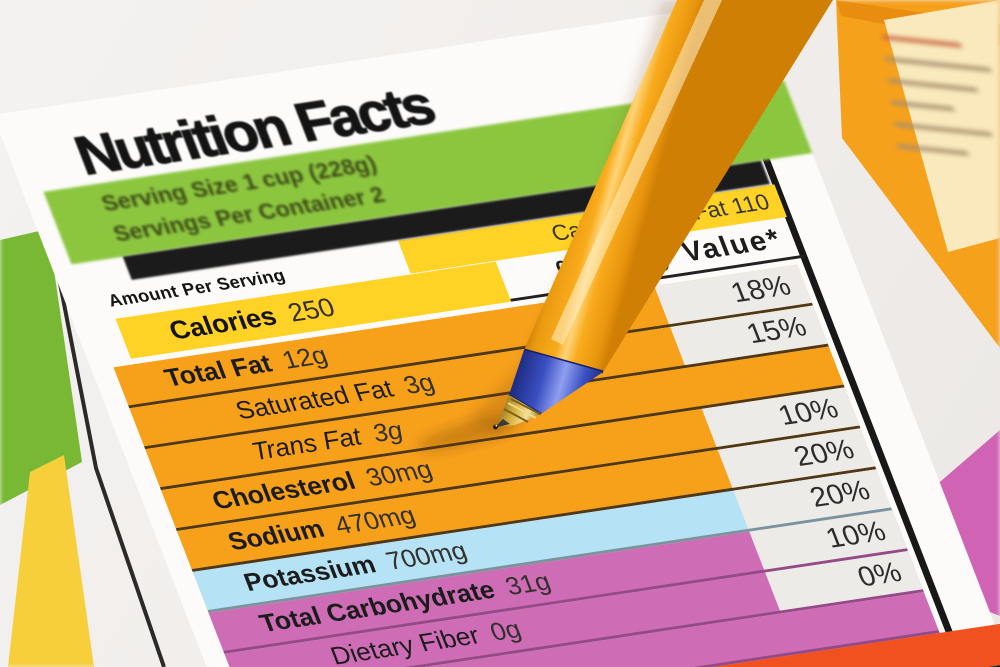 This screenshot has width=1000, height=667. What do you see at coordinates (518, 411) in the screenshot?
I see `pen-gold-ferrule` at bounding box center [518, 411].